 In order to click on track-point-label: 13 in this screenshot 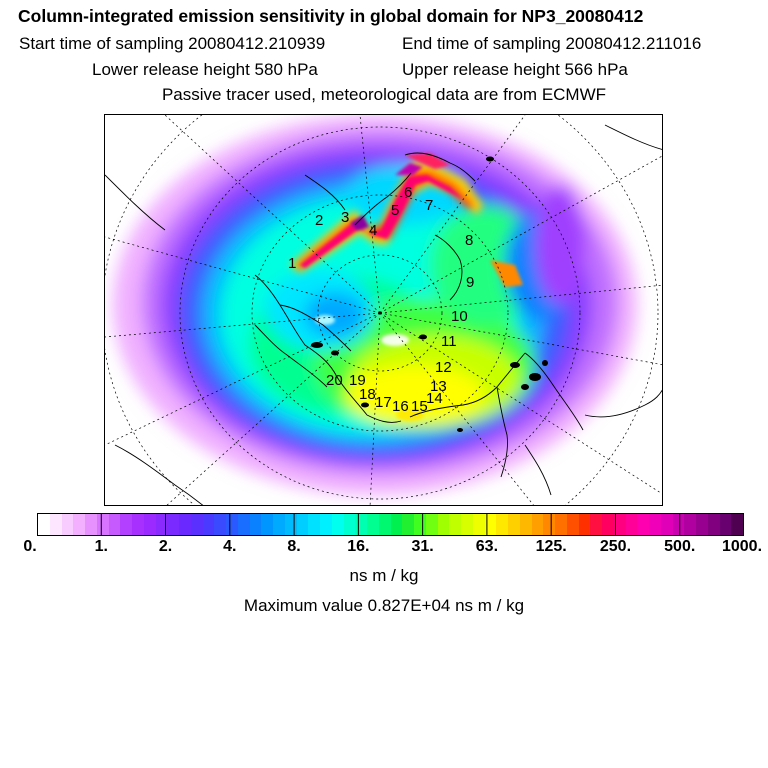, I will do `click(438, 386)`.